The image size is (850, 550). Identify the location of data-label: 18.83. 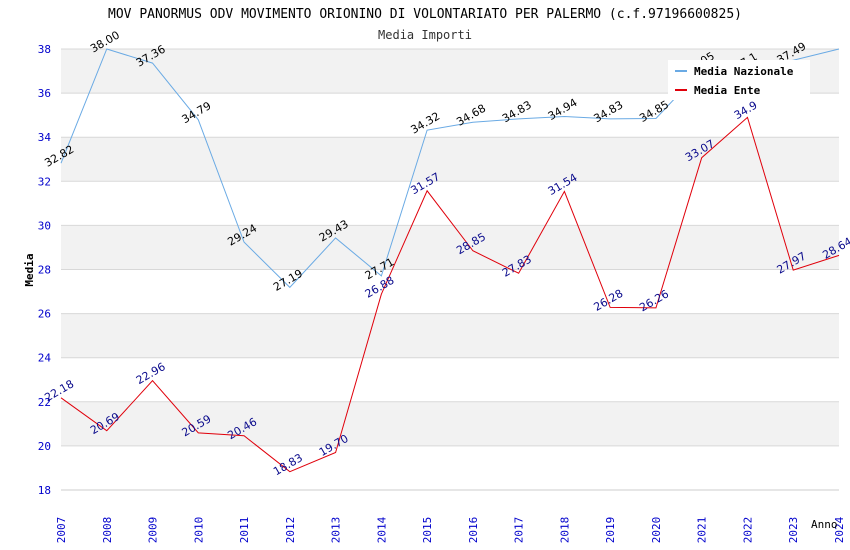
(288, 464).